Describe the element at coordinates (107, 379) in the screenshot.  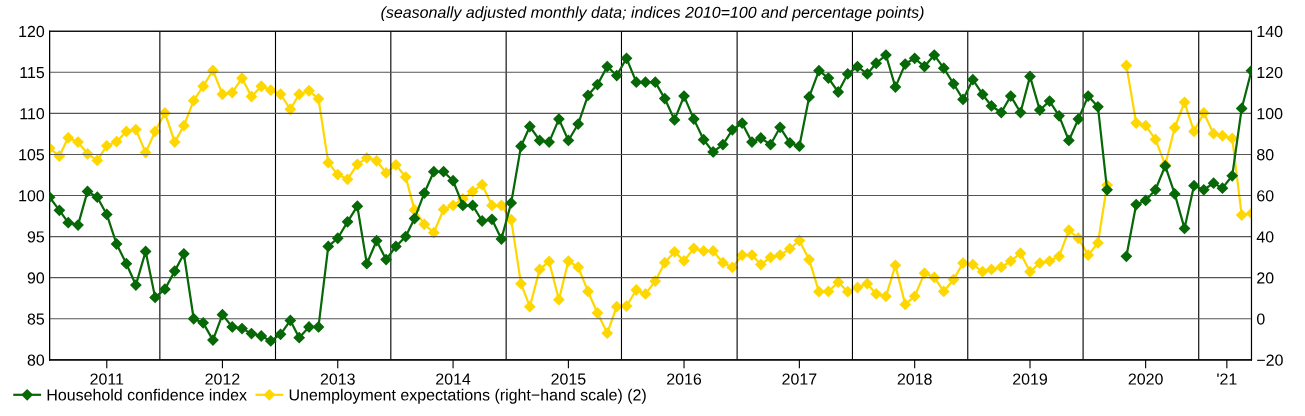
I see `x-tick-label: 2011` at that location.